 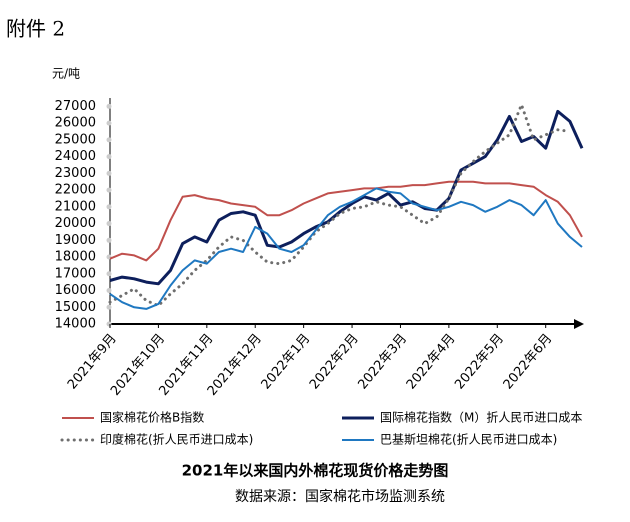 I want to click on x-tick-label: 2022年4月, so click(x=431, y=361).